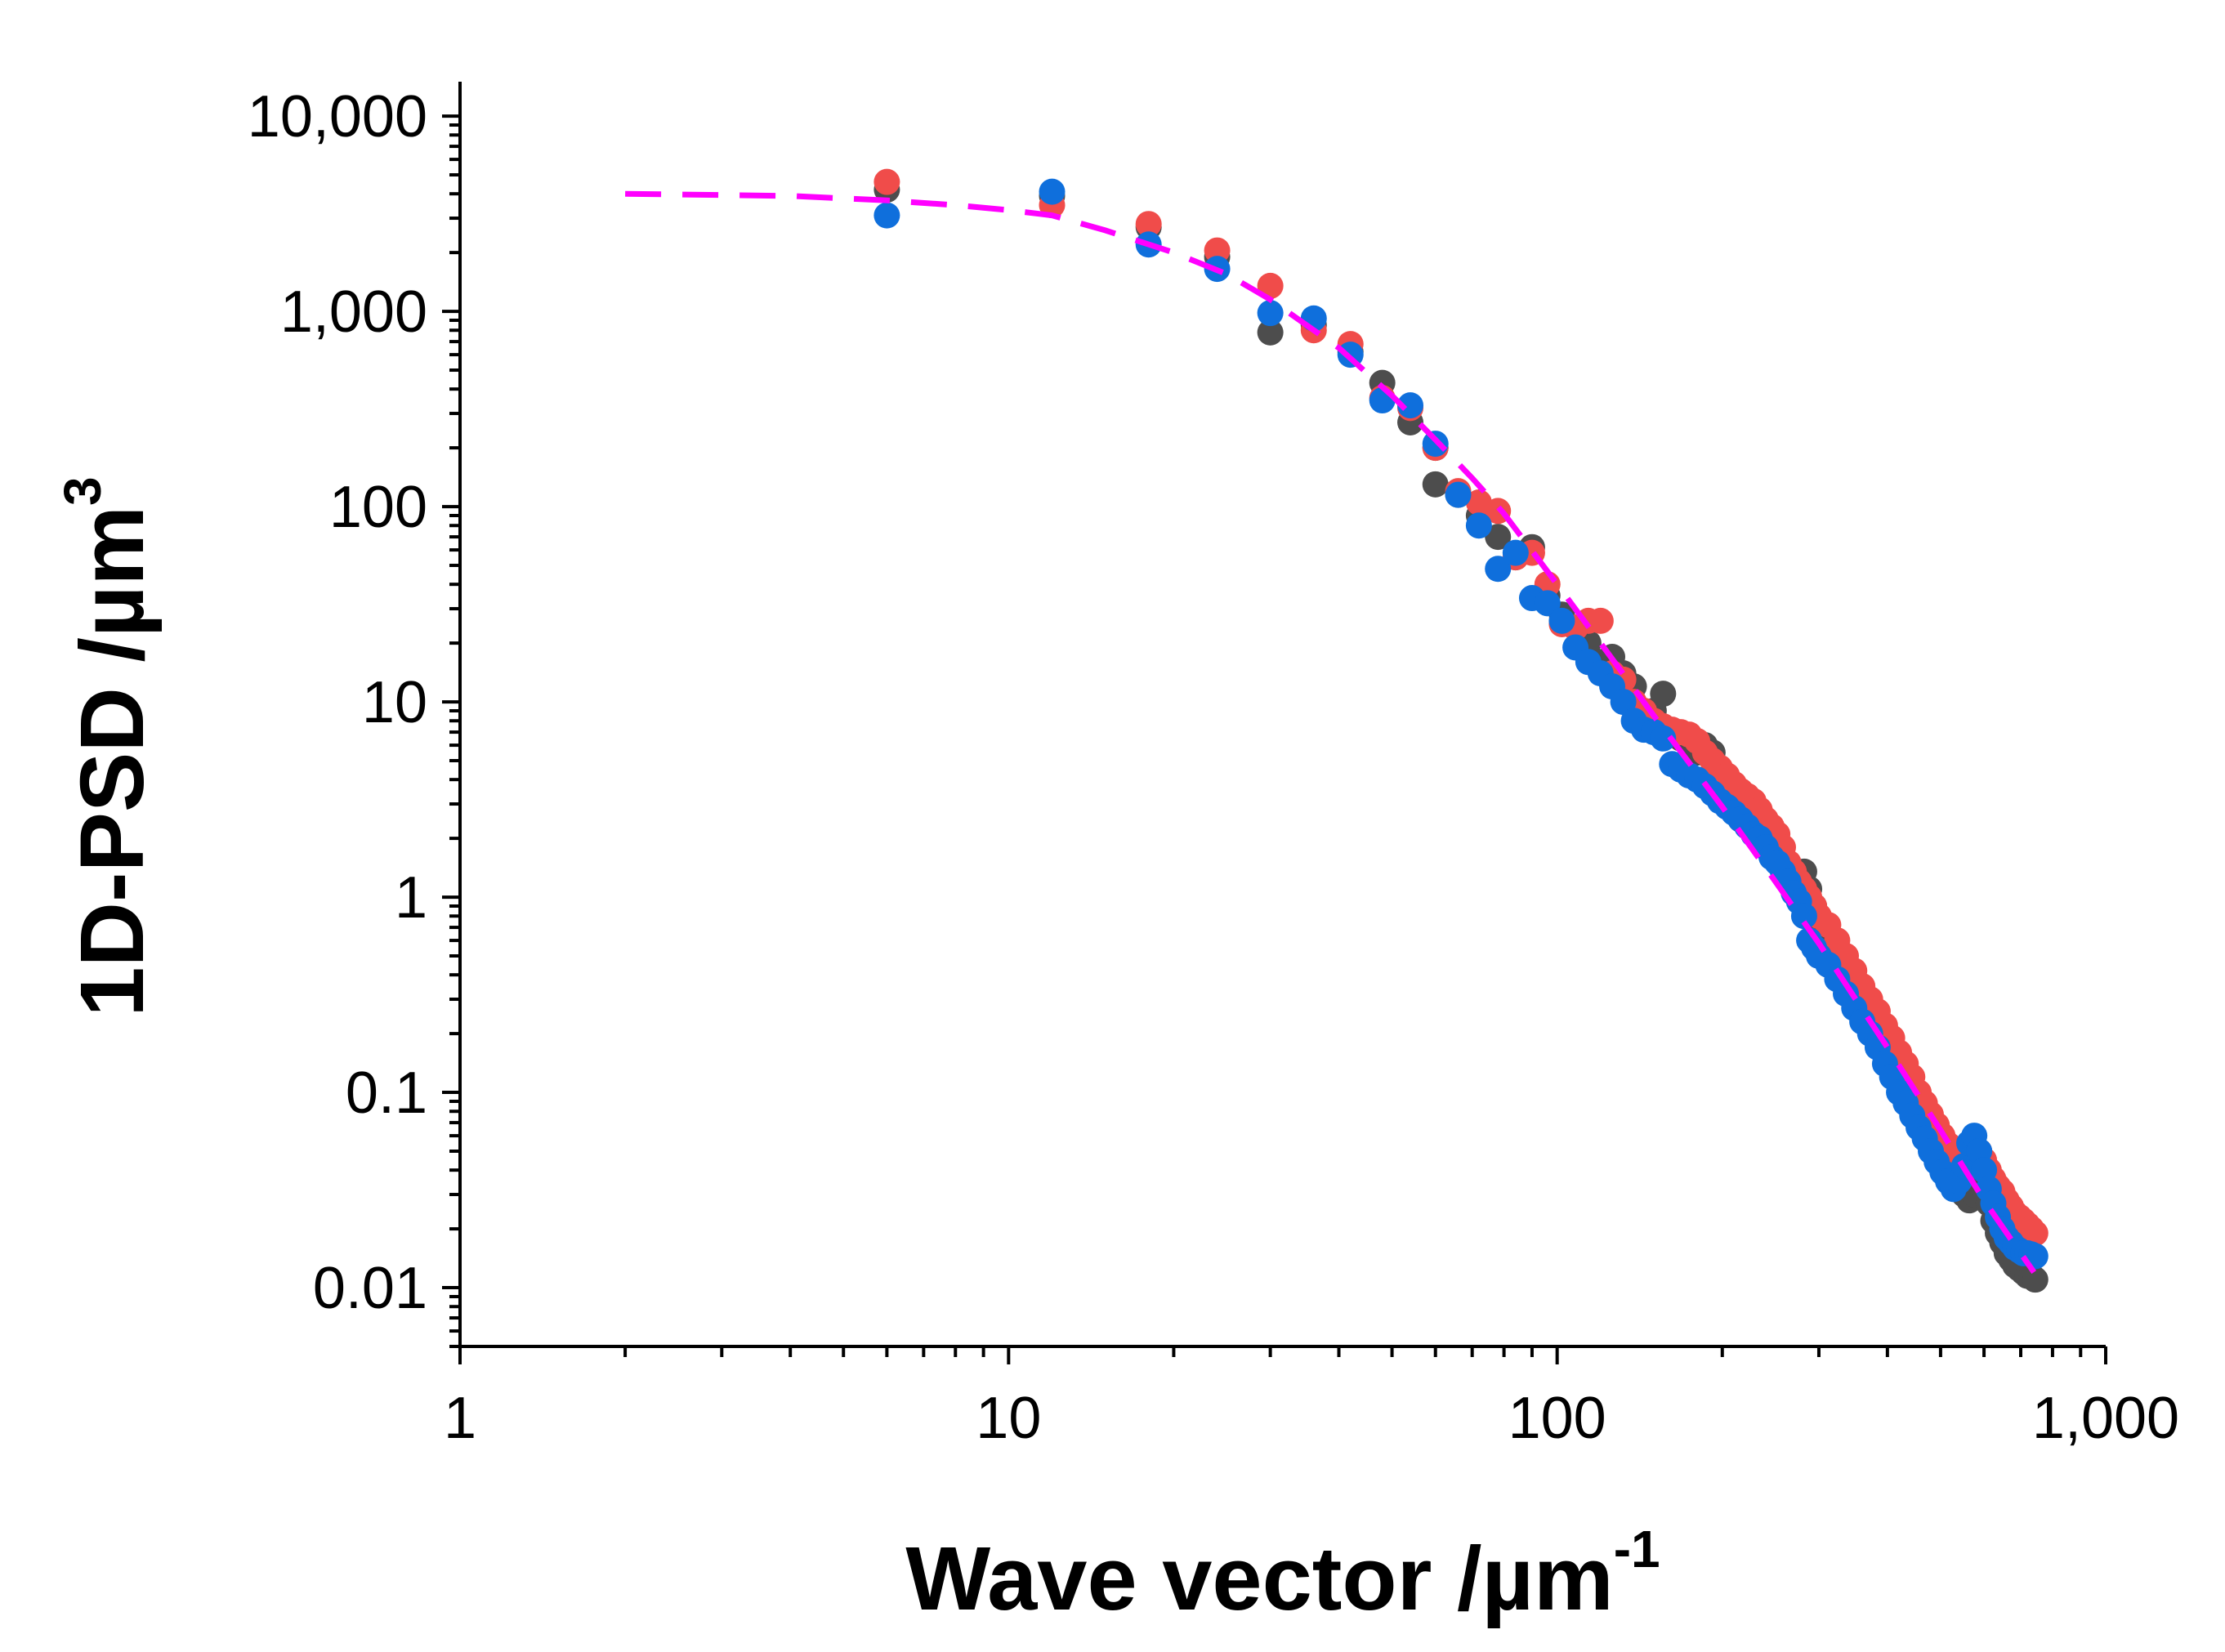 The image size is (2225, 1652). I want to click on x-tick-label: 100, so click(1557, 1418).